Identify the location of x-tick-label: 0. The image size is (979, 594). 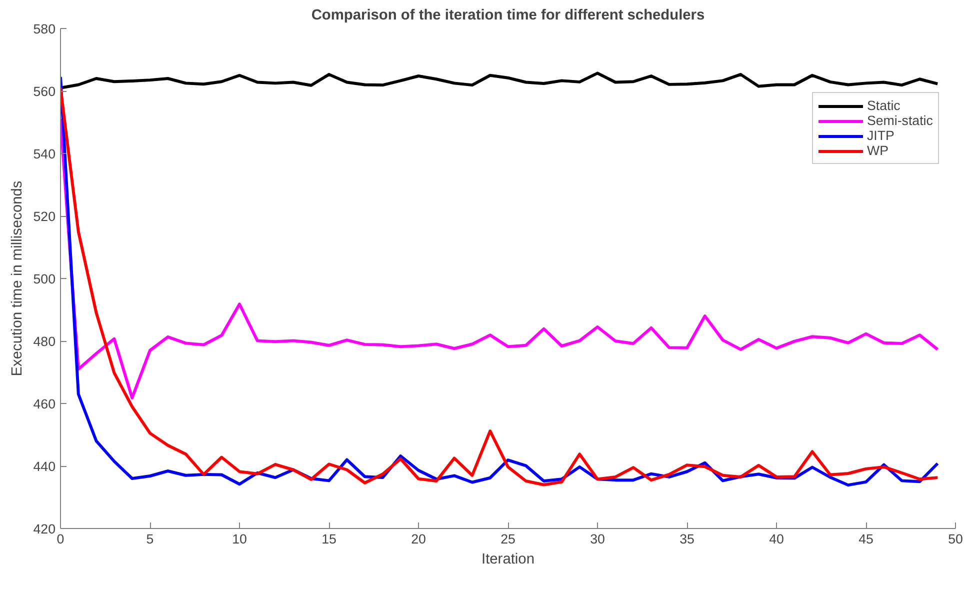
(60, 539).